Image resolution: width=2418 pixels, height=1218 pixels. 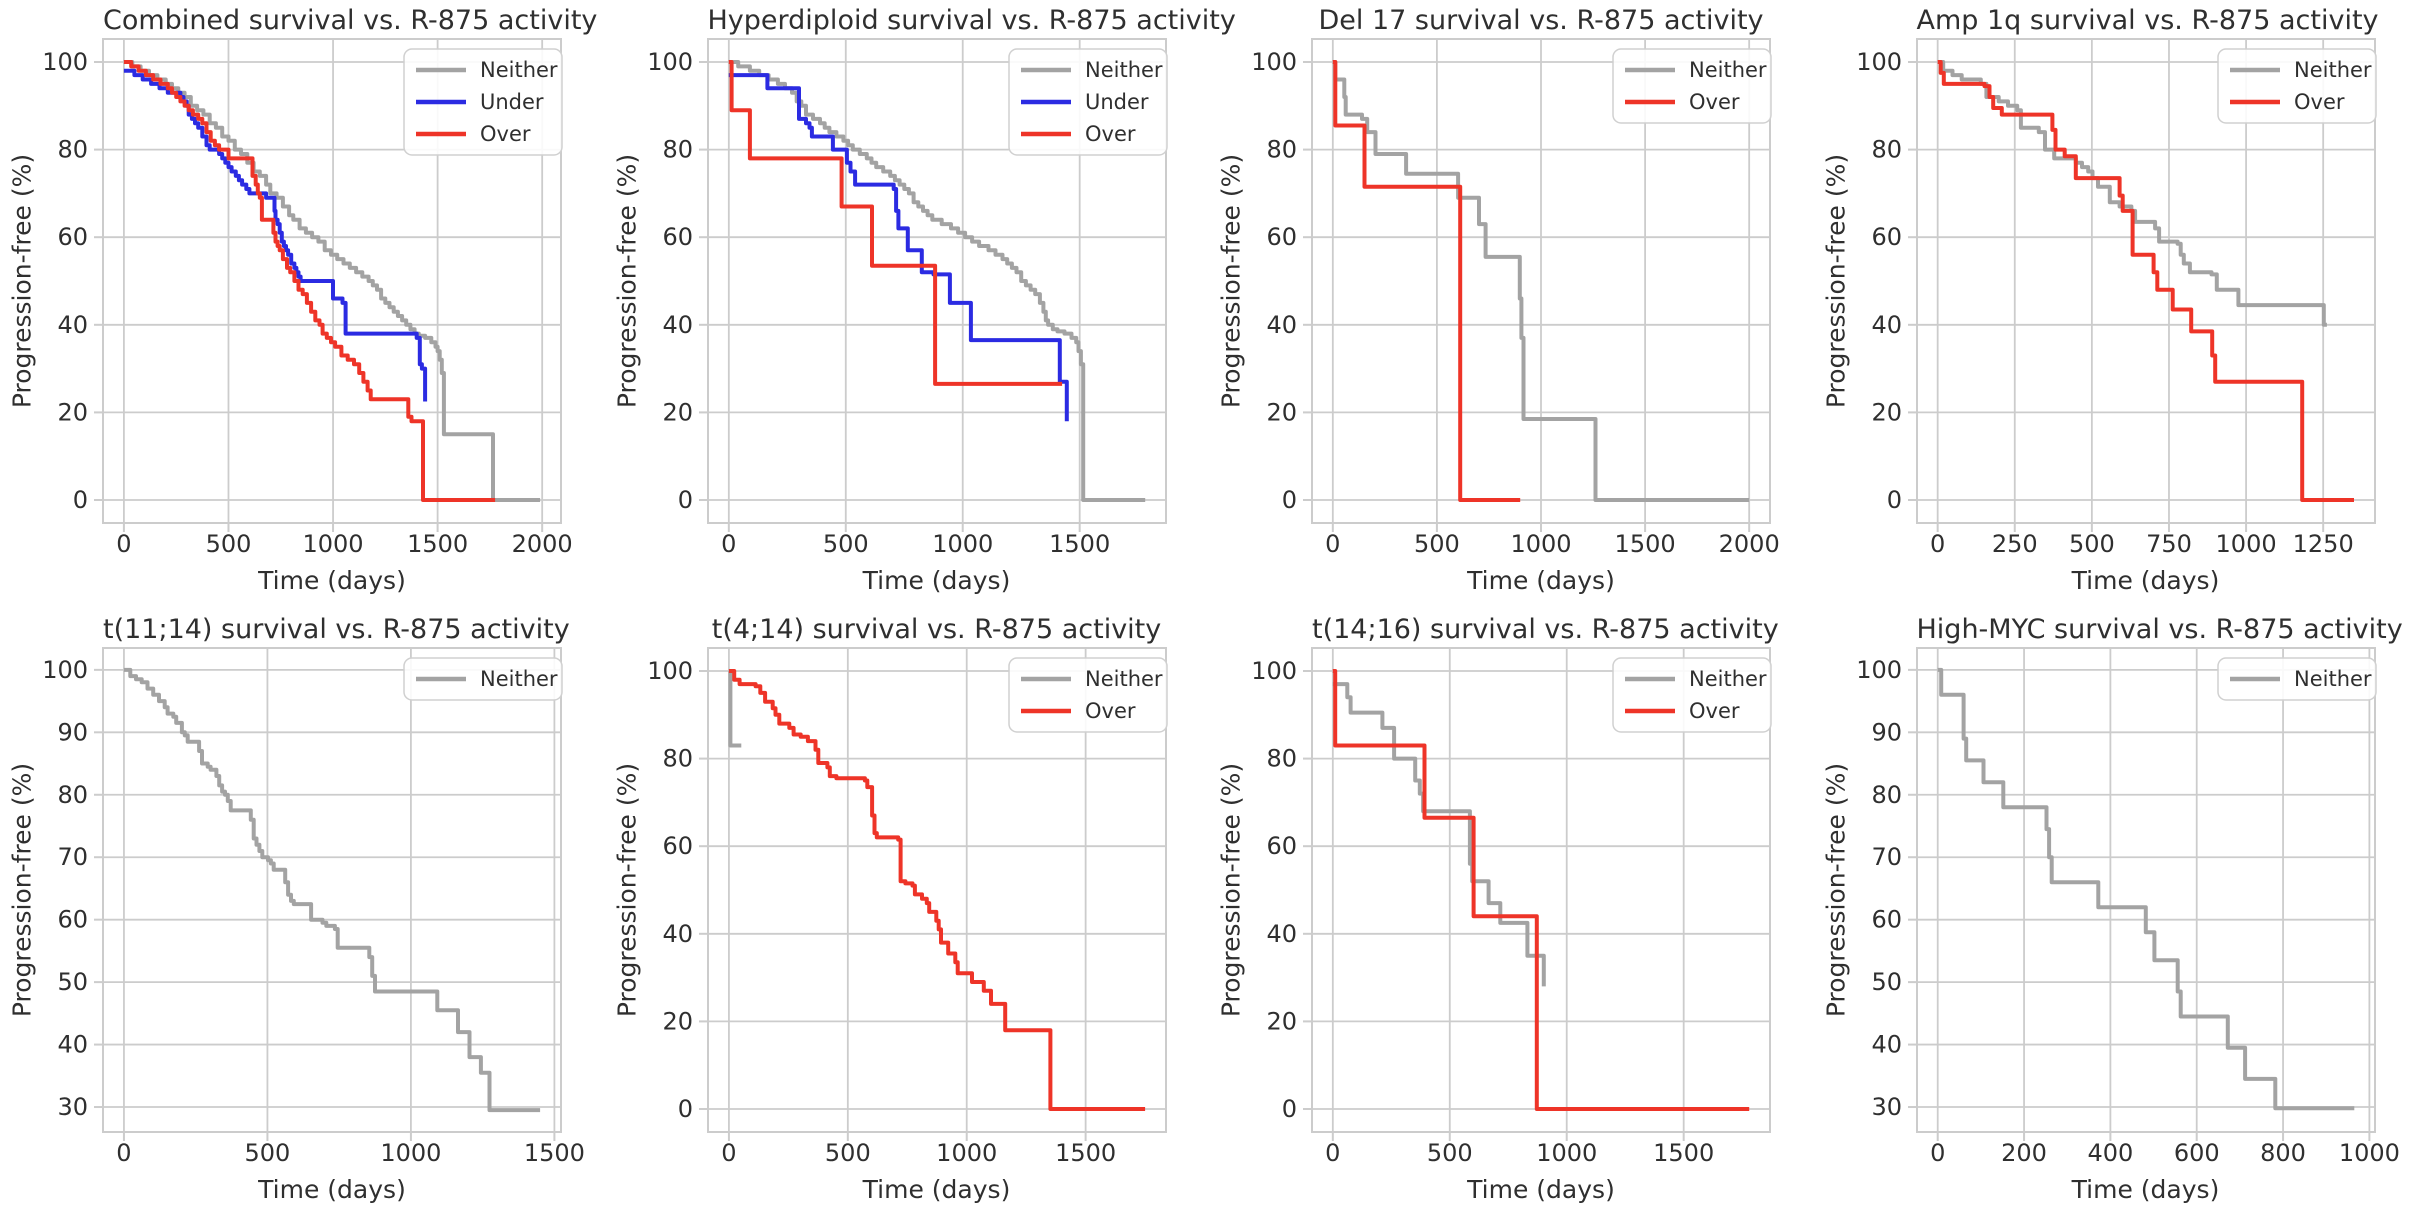 What do you see at coordinates (72, 732) in the screenshot?
I see `y-tick-label: 90` at bounding box center [72, 732].